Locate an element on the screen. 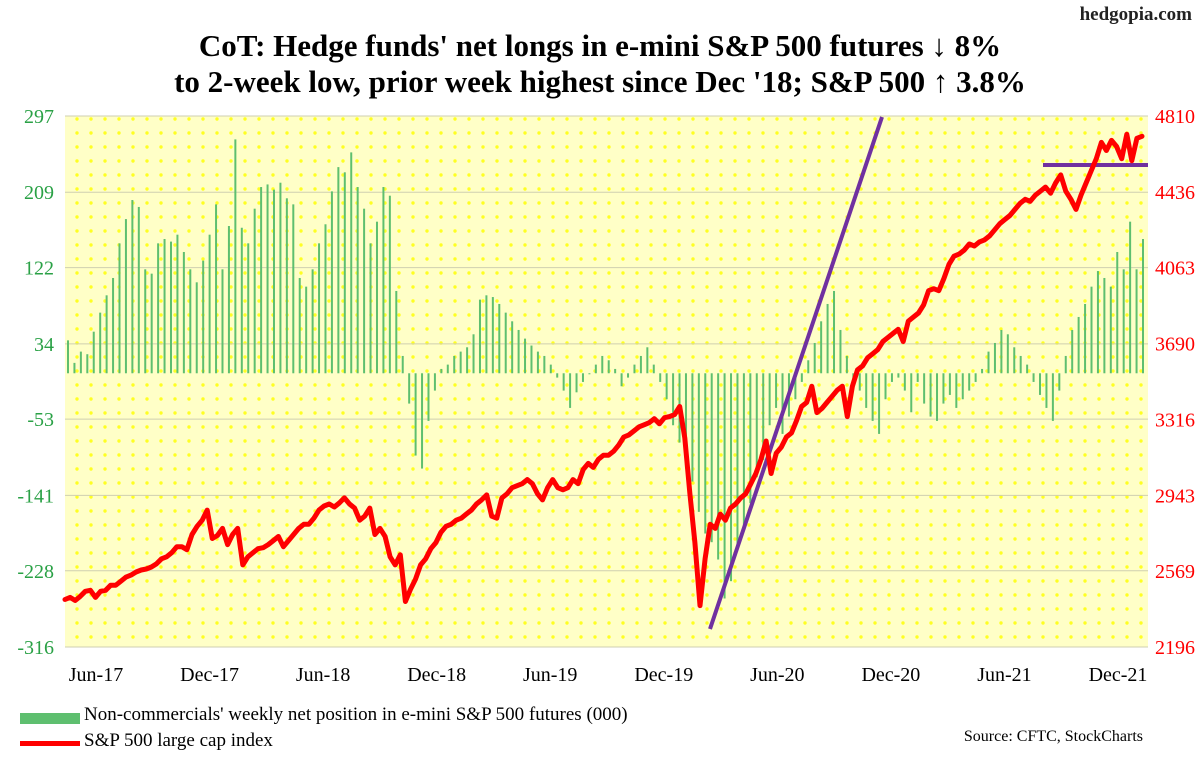 This screenshot has width=1200, height=764. right-axis-tick-label: 2196 is located at coordinates (1175, 648).